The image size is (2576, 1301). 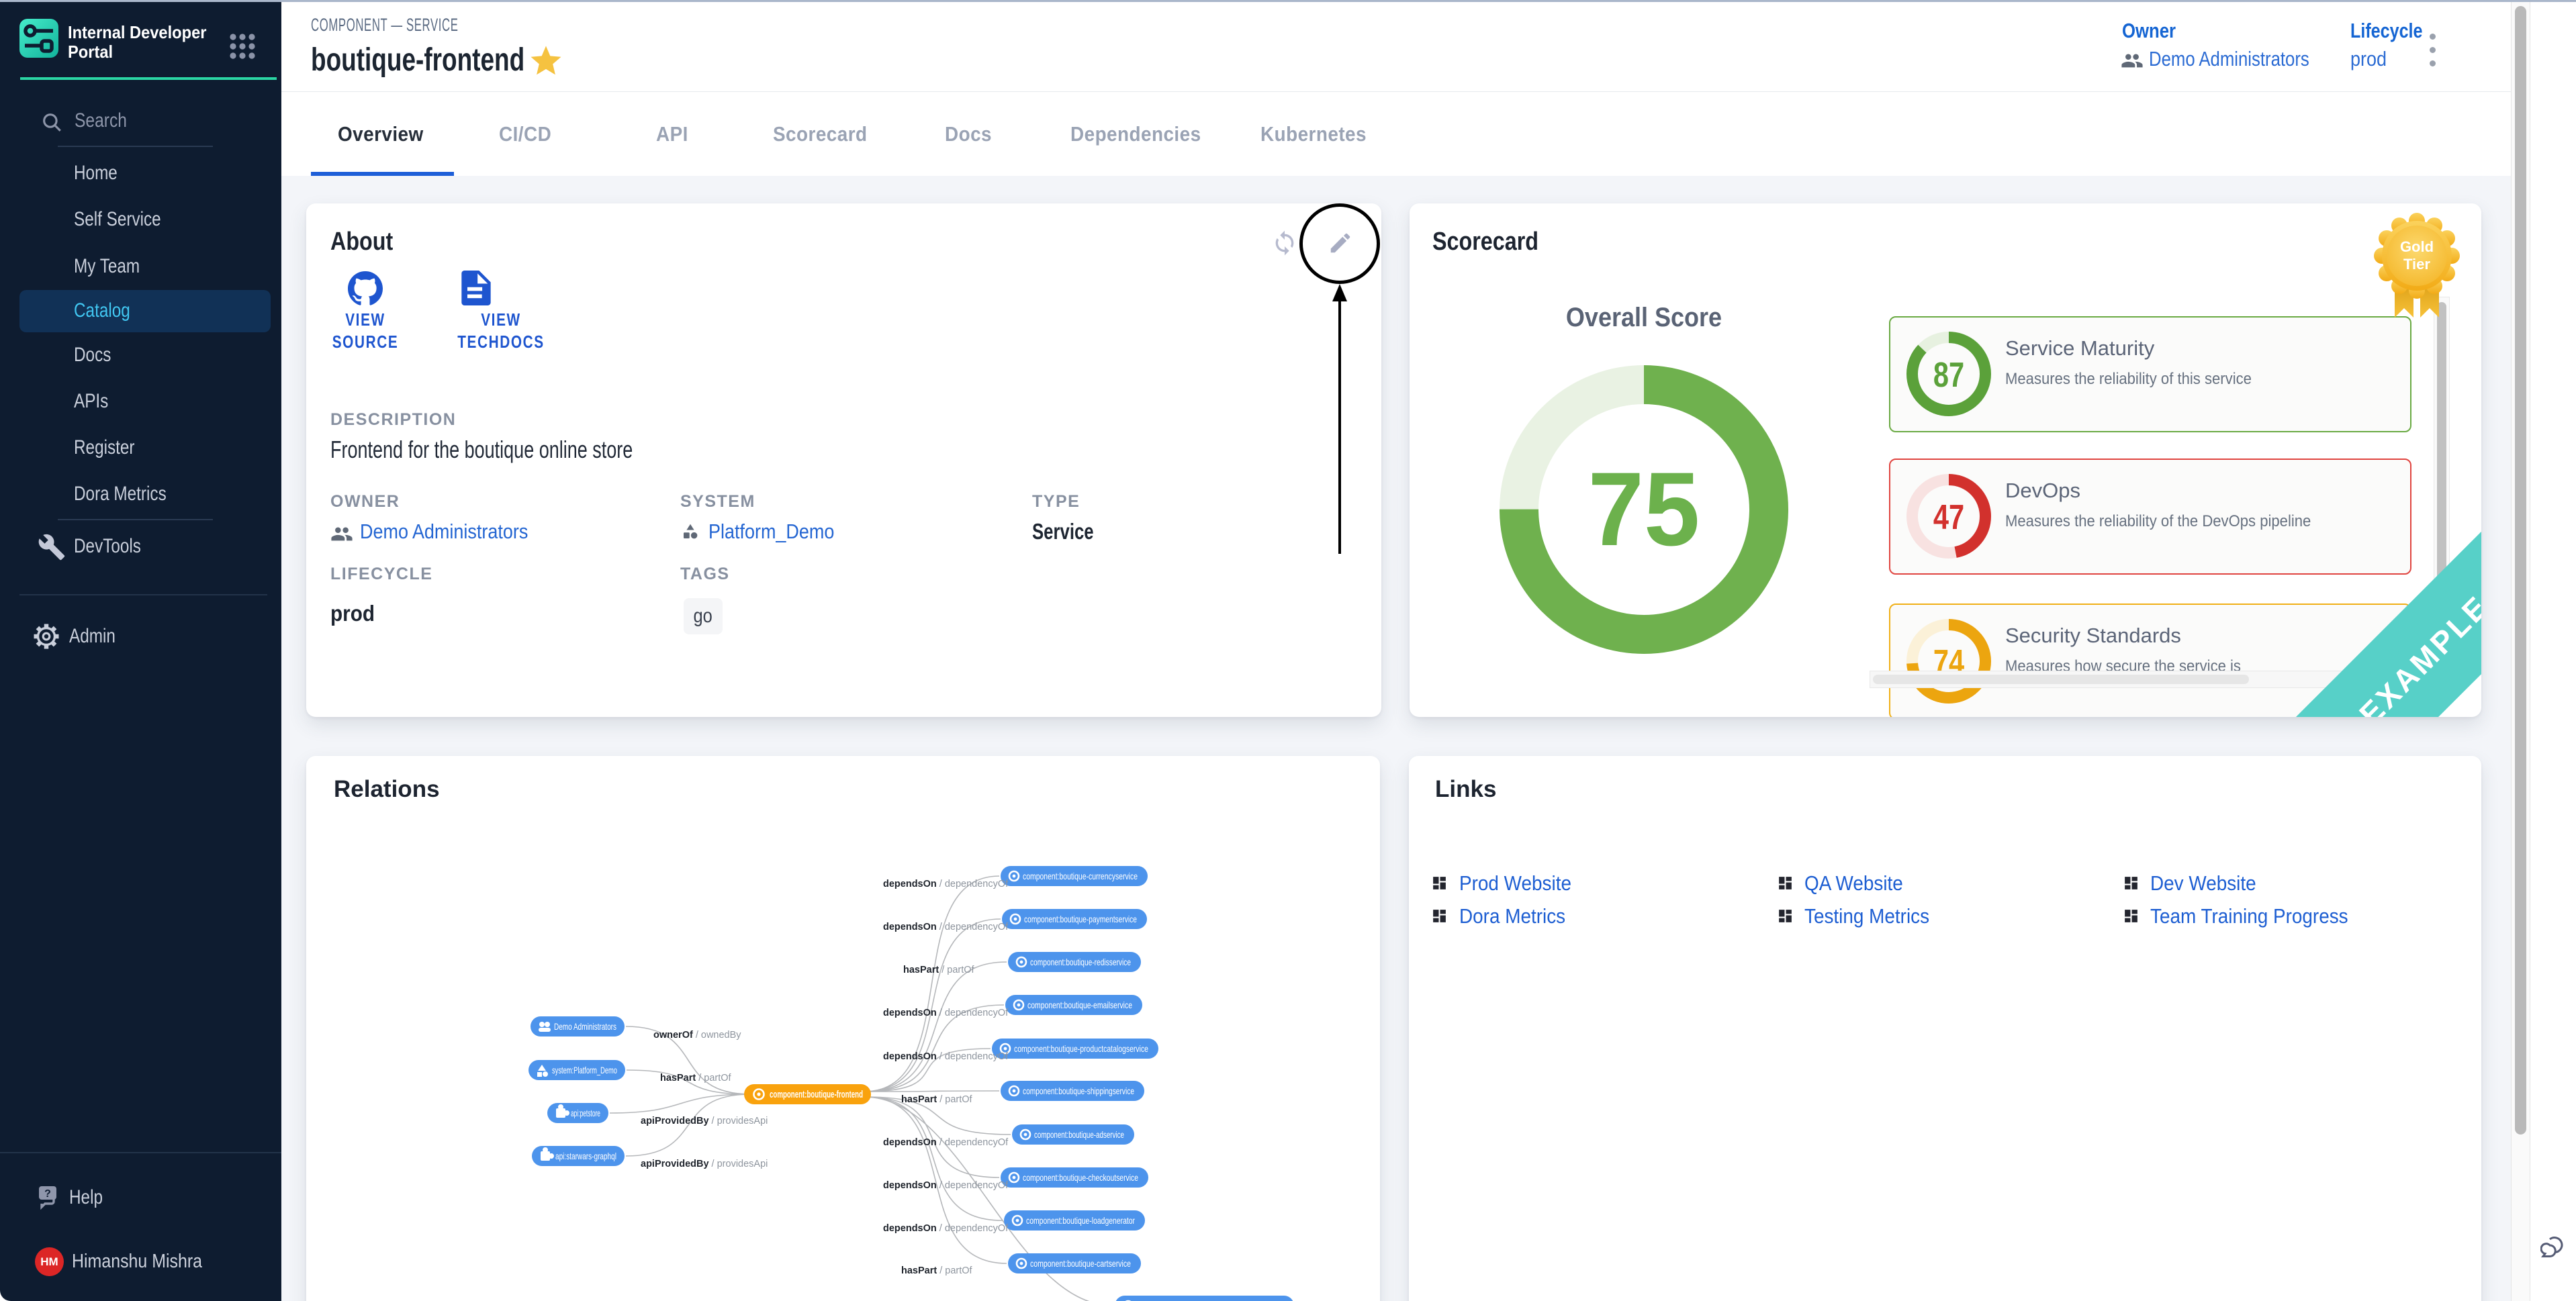 I want to click on svg-text:component:boutique-loadgenerat: component:boutique-loadgenerator, so click(x=1080, y=1221).